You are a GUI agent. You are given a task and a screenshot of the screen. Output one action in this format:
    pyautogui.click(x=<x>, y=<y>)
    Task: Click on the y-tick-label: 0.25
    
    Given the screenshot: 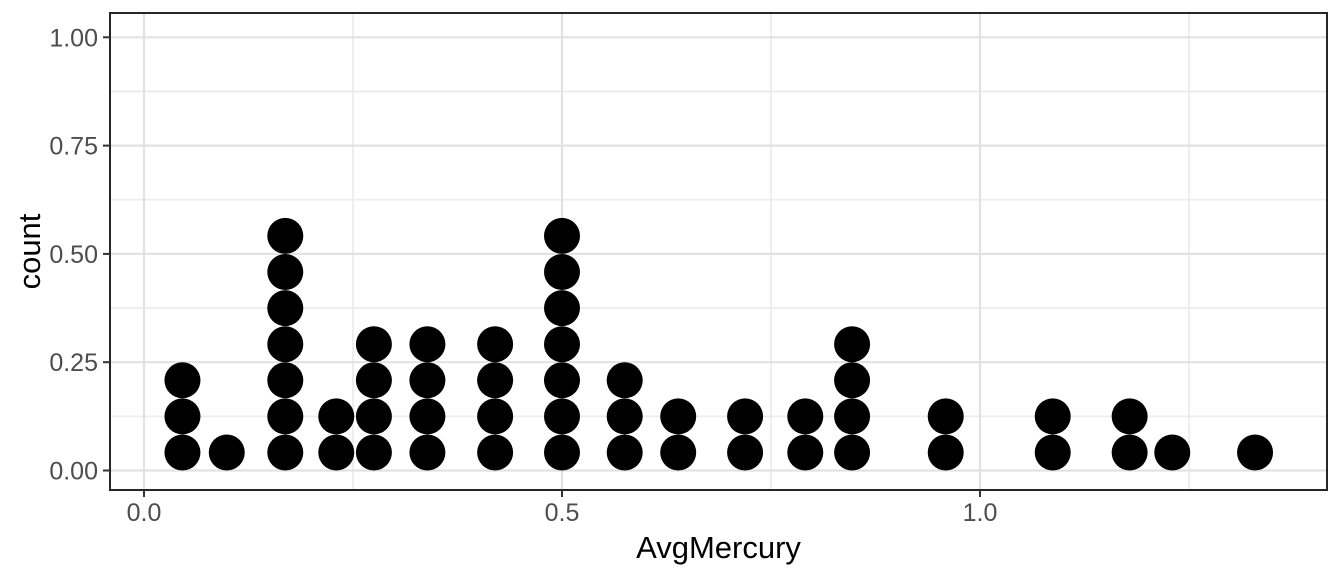 What is the action you would take?
    pyautogui.click(x=73, y=363)
    